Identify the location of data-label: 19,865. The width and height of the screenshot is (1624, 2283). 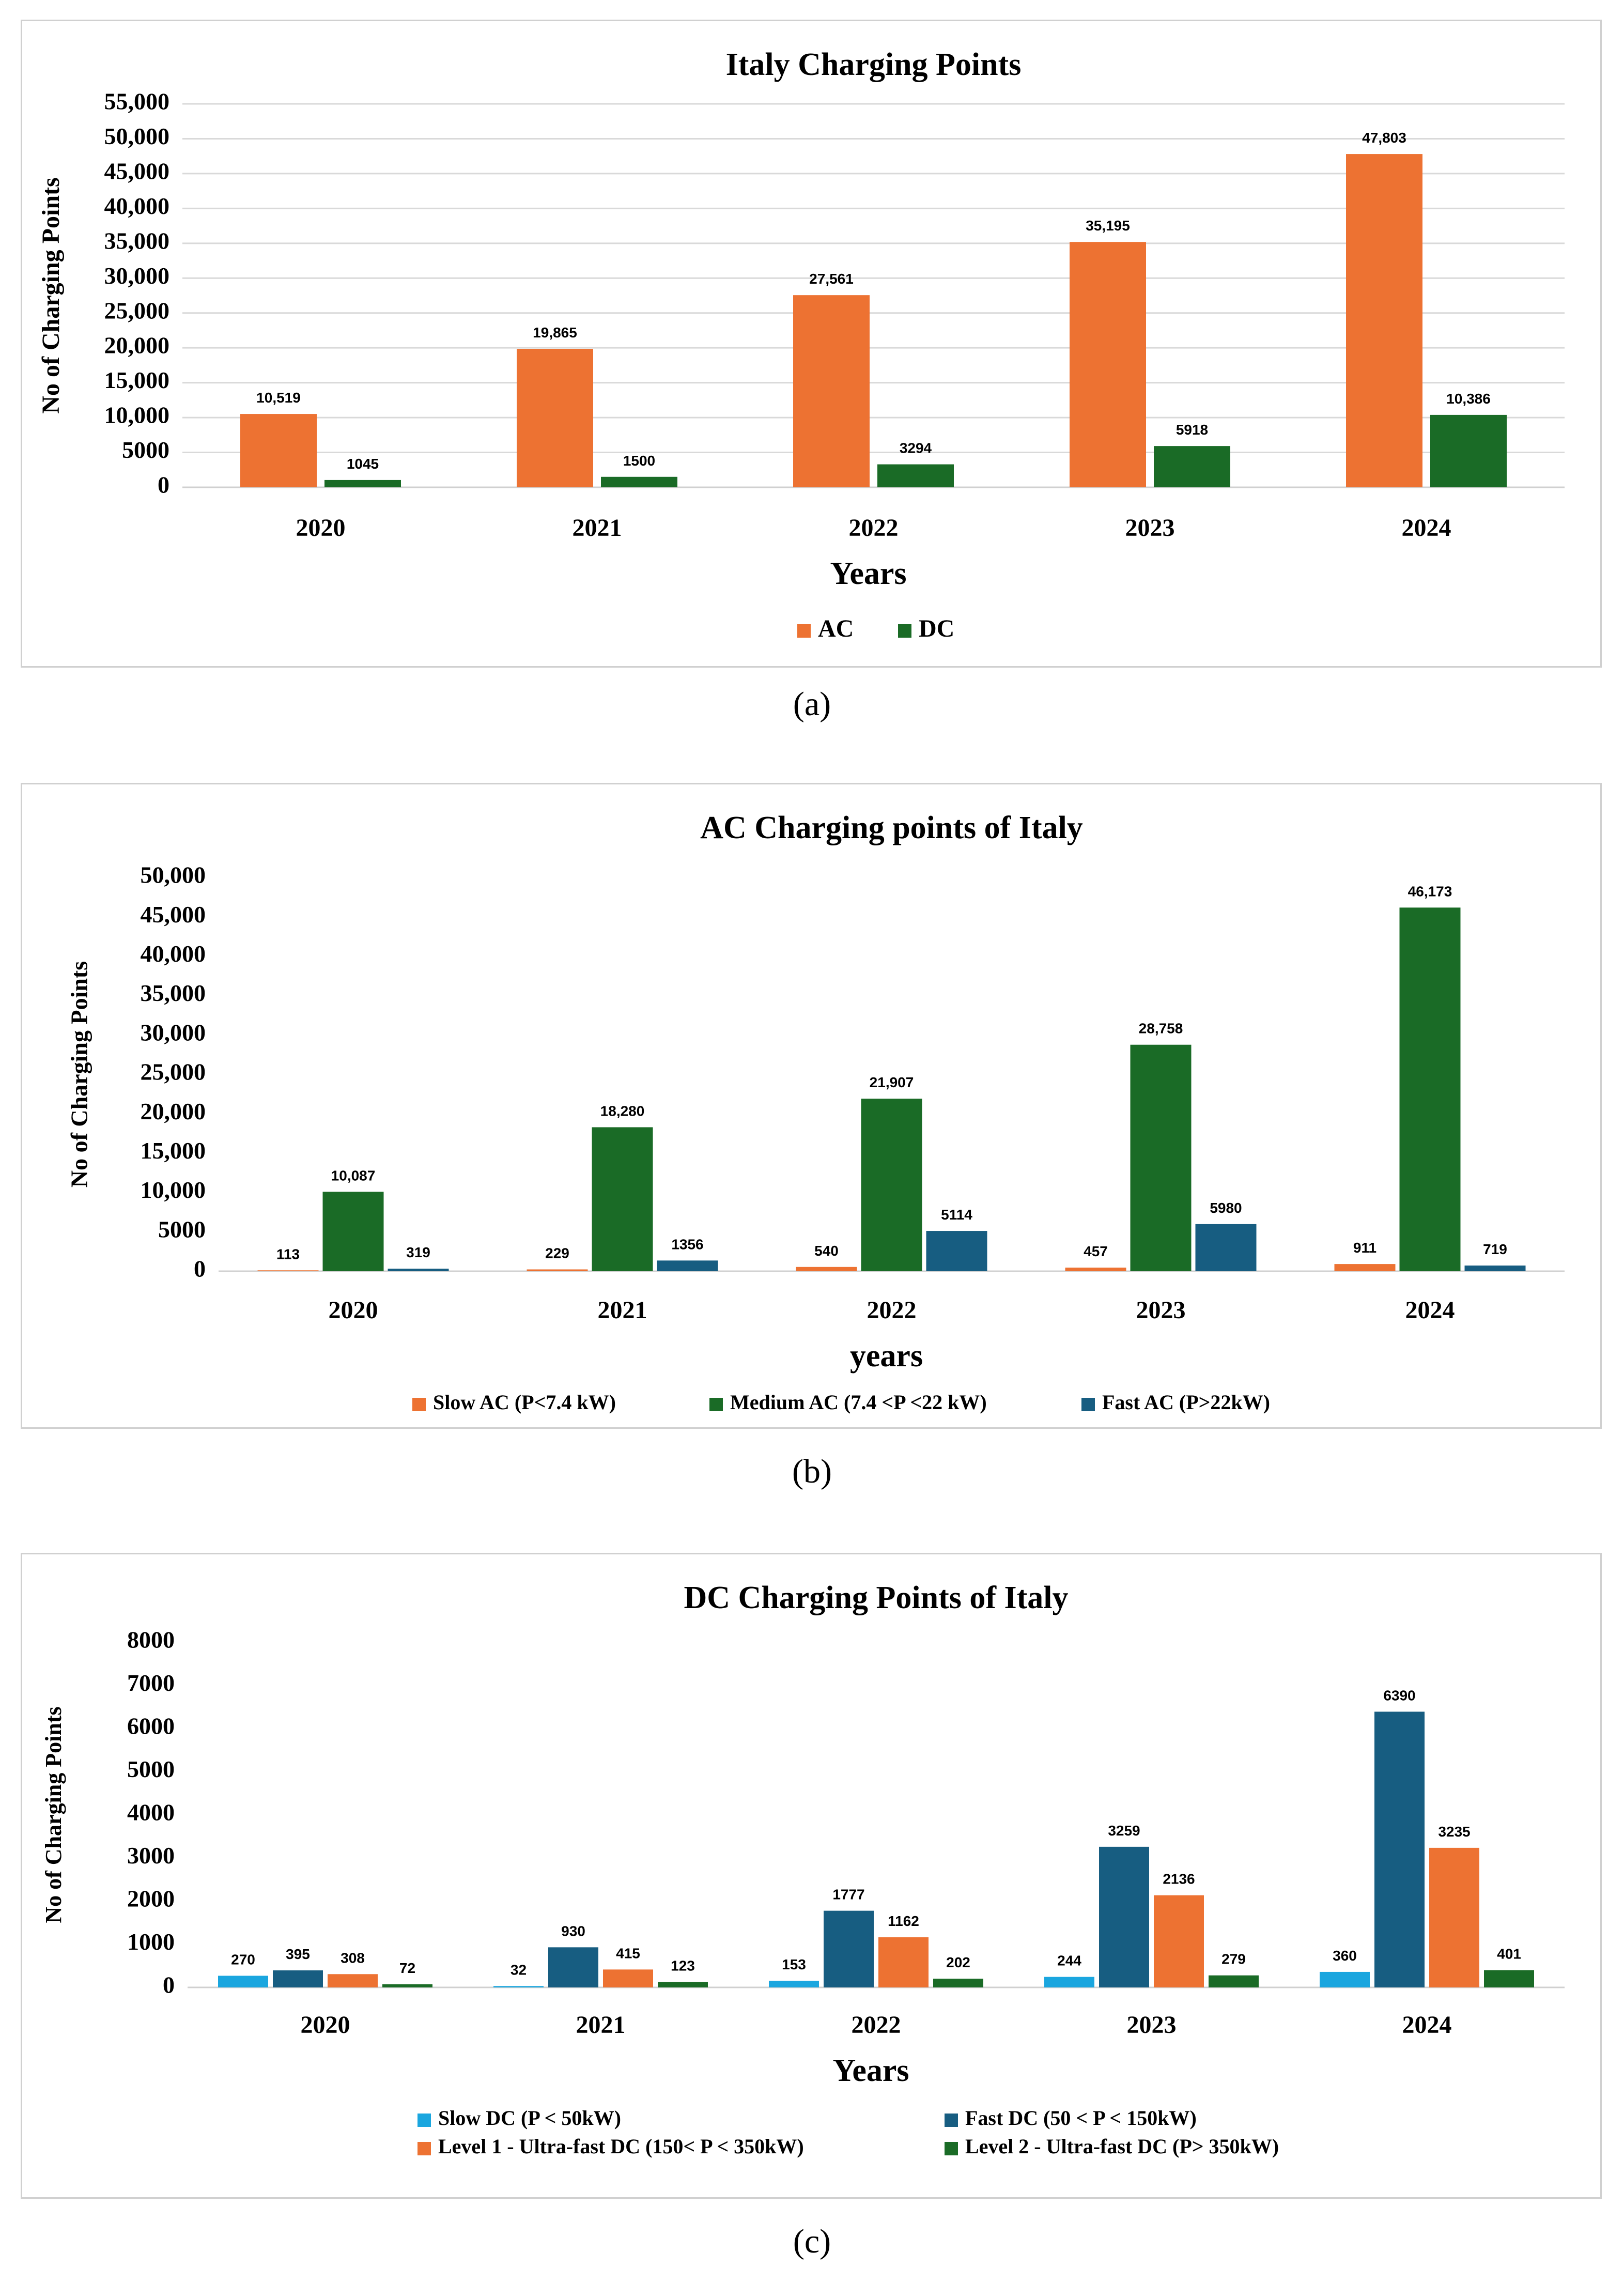
(555, 333).